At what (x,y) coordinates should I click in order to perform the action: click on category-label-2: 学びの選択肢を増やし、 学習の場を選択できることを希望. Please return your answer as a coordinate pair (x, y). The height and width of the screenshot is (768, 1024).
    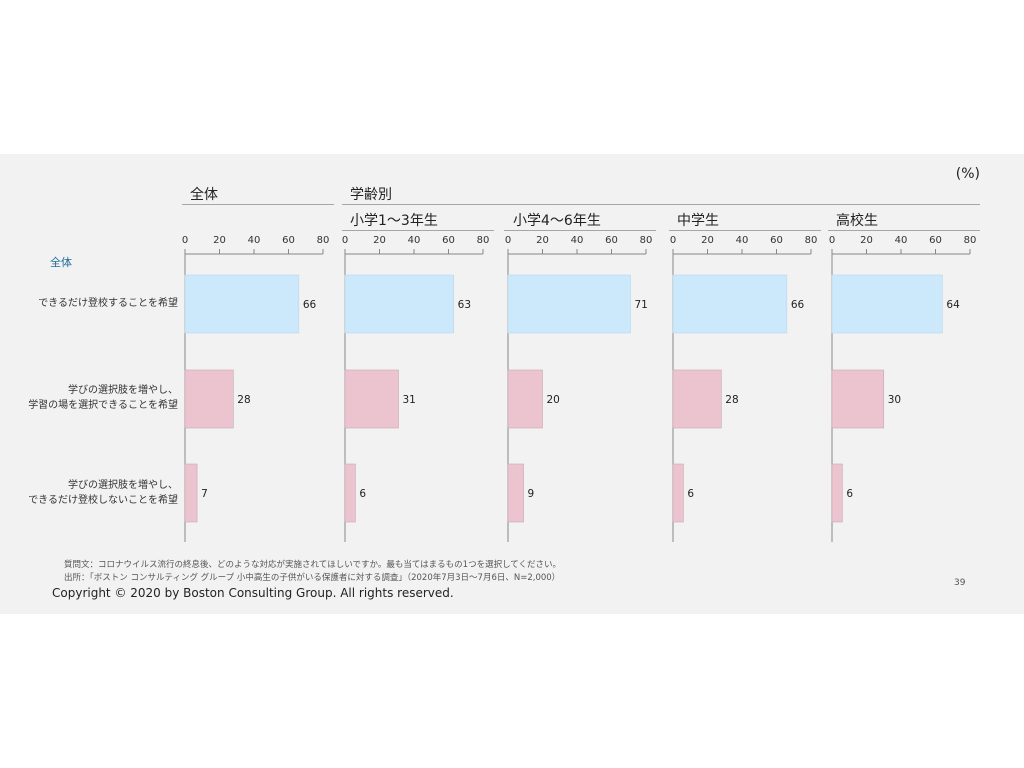
    Looking at the image, I should click on (103, 398).